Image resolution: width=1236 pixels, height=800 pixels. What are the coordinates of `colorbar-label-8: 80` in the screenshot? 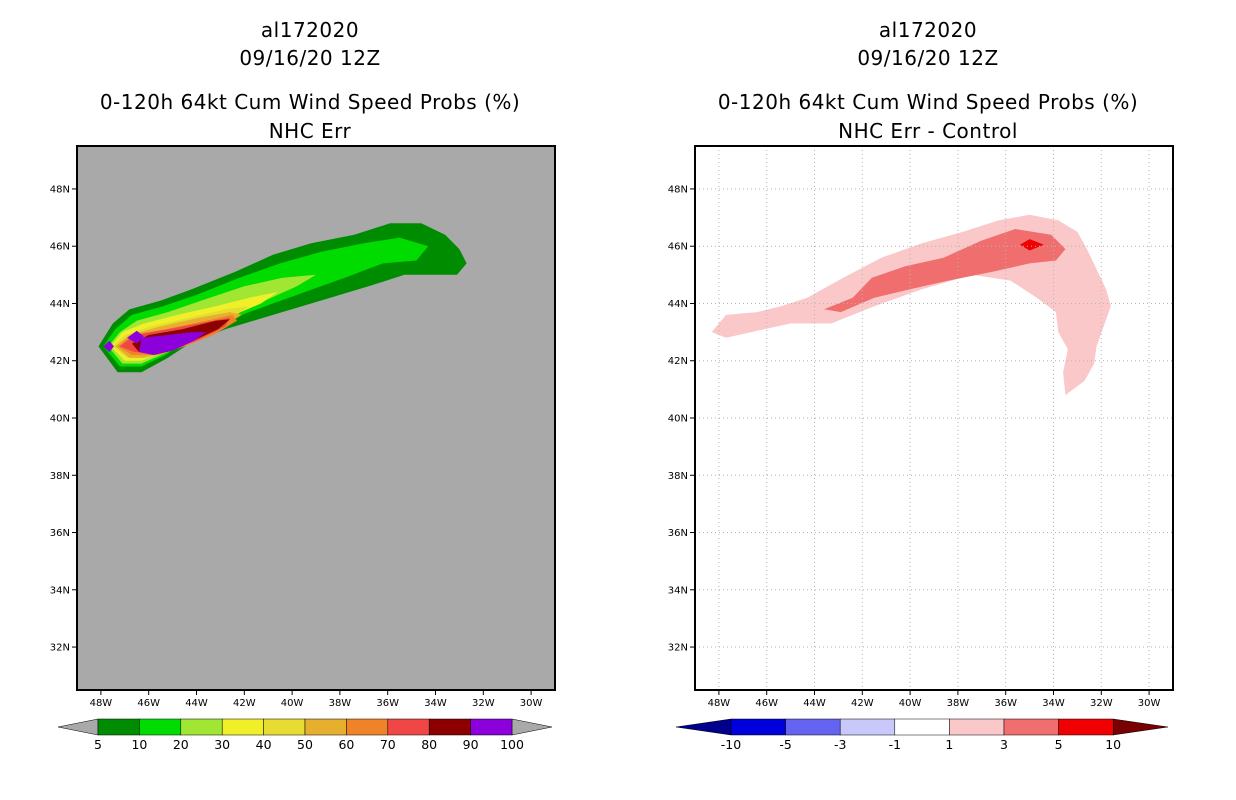 It's located at (429, 744).